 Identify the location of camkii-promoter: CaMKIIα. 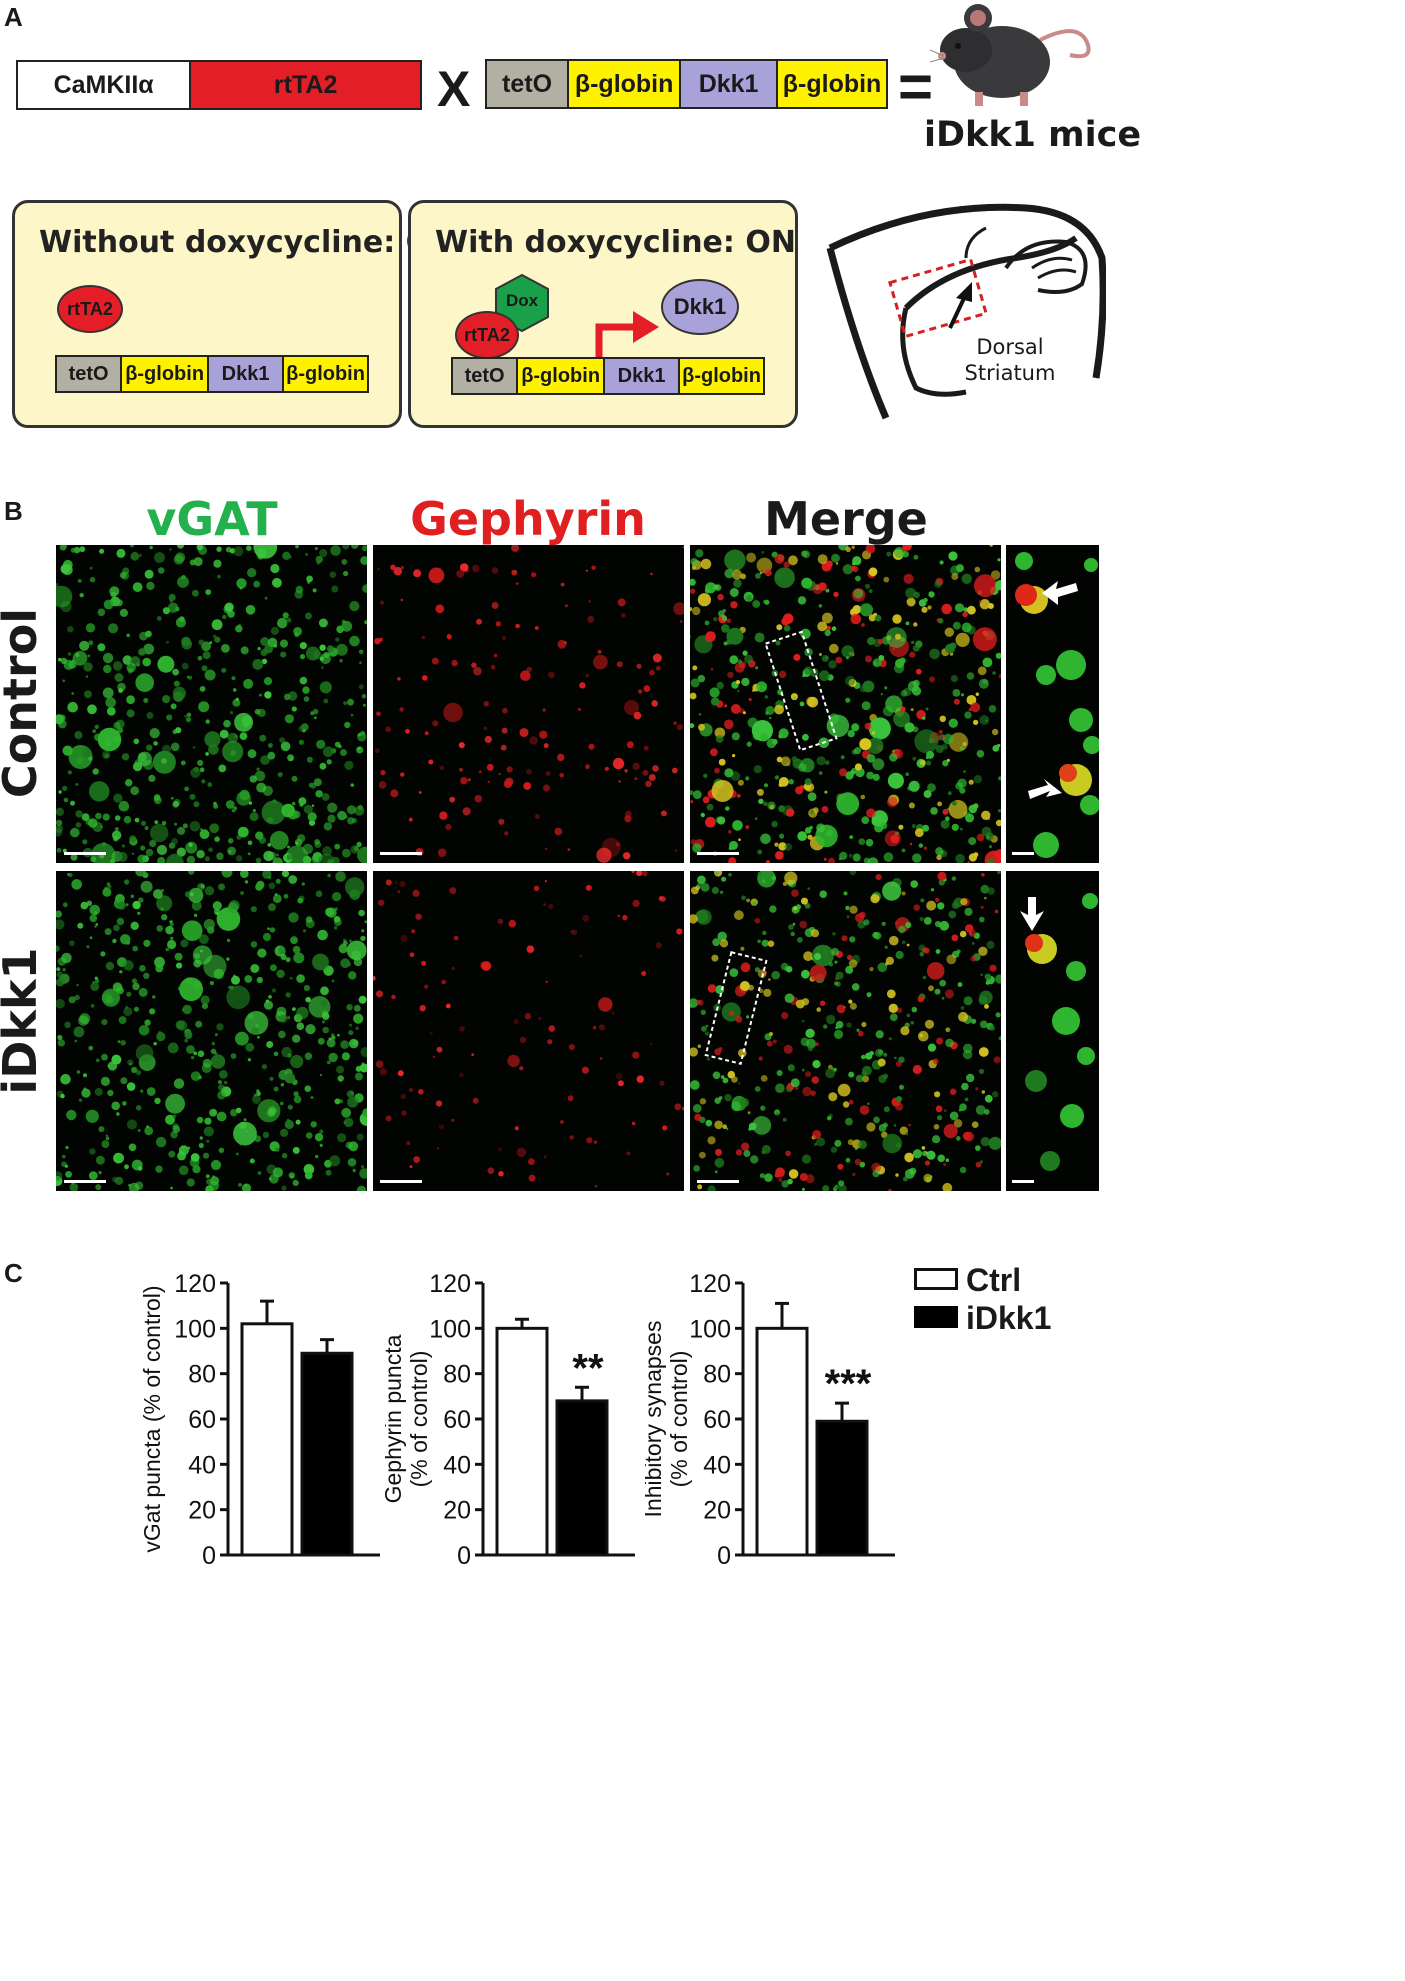
(105, 85).